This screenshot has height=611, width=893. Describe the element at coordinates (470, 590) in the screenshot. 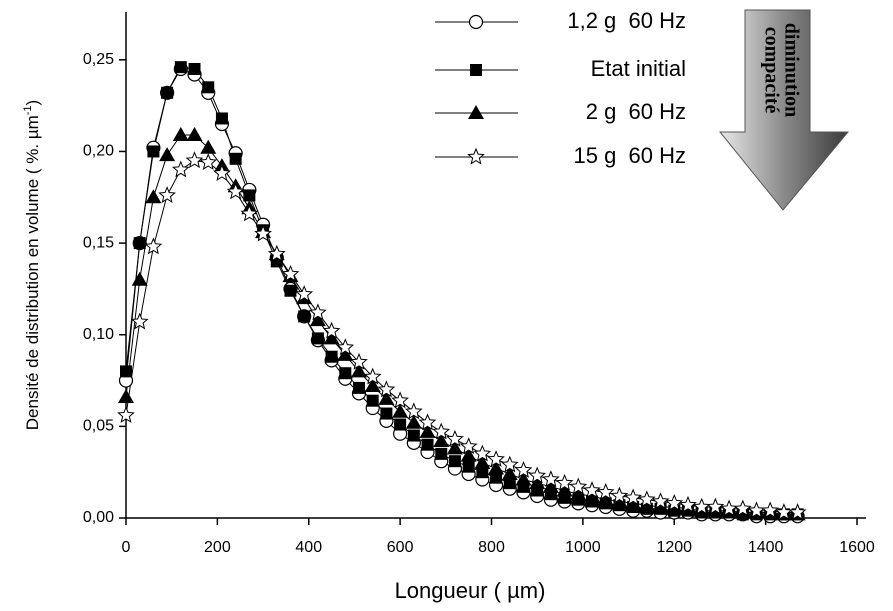

I see `x-axis-label: Longueur ( µm)` at that location.